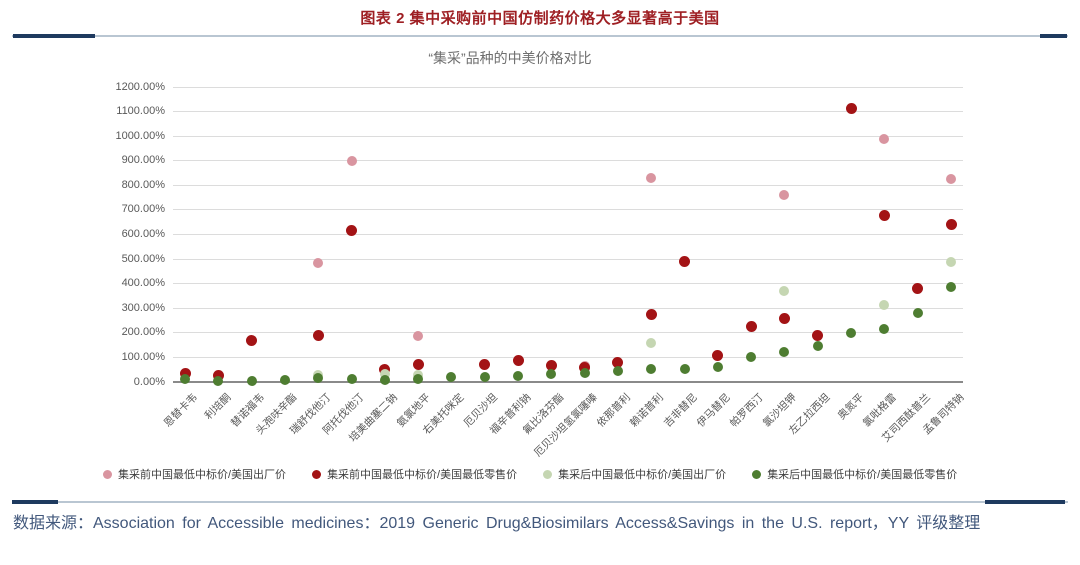 Image resolution: width=1080 pixels, height=565 pixels. What do you see at coordinates (510, 58) in the screenshot?
I see `chart-title: “集采”品种的中美价格对比` at bounding box center [510, 58].